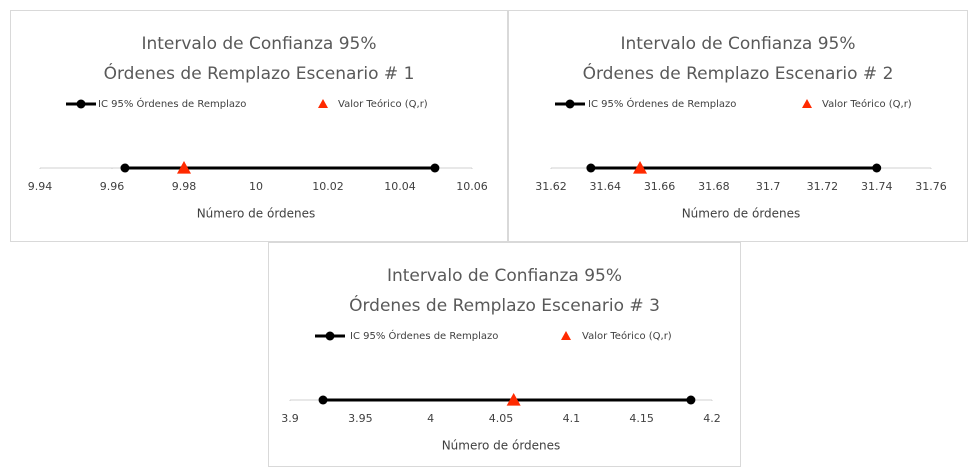 Image resolution: width=969 pixels, height=468 pixels. Describe the element at coordinates (504, 305) in the screenshot. I see `chart-title: Órdenes de Remplazo Escenario # 3` at that location.